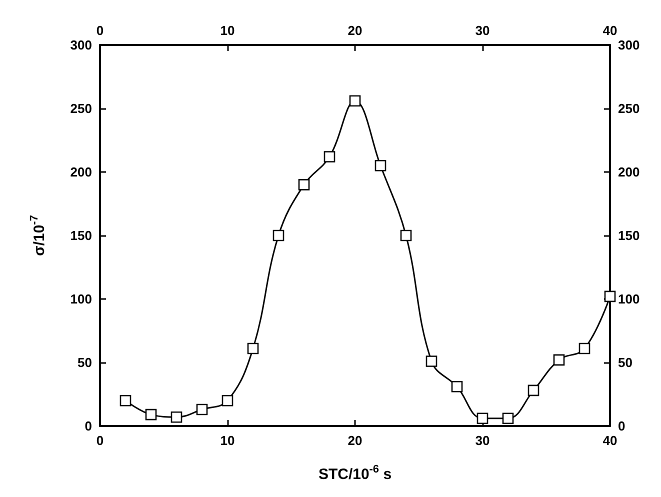 The height and width of the screenshot is (497, 661). Describe the element at coordinates (355, 30) in the screenshot. I see `x2-tick-label: 20` at that location.